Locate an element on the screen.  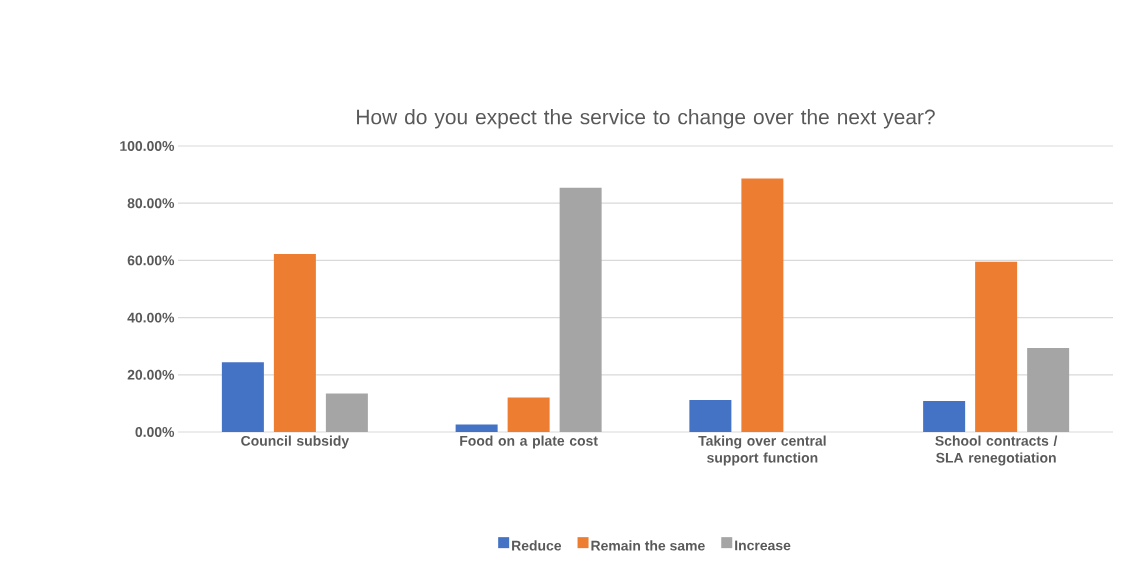
y-tick-label: 20.00% is located at coordinates (151, 374).